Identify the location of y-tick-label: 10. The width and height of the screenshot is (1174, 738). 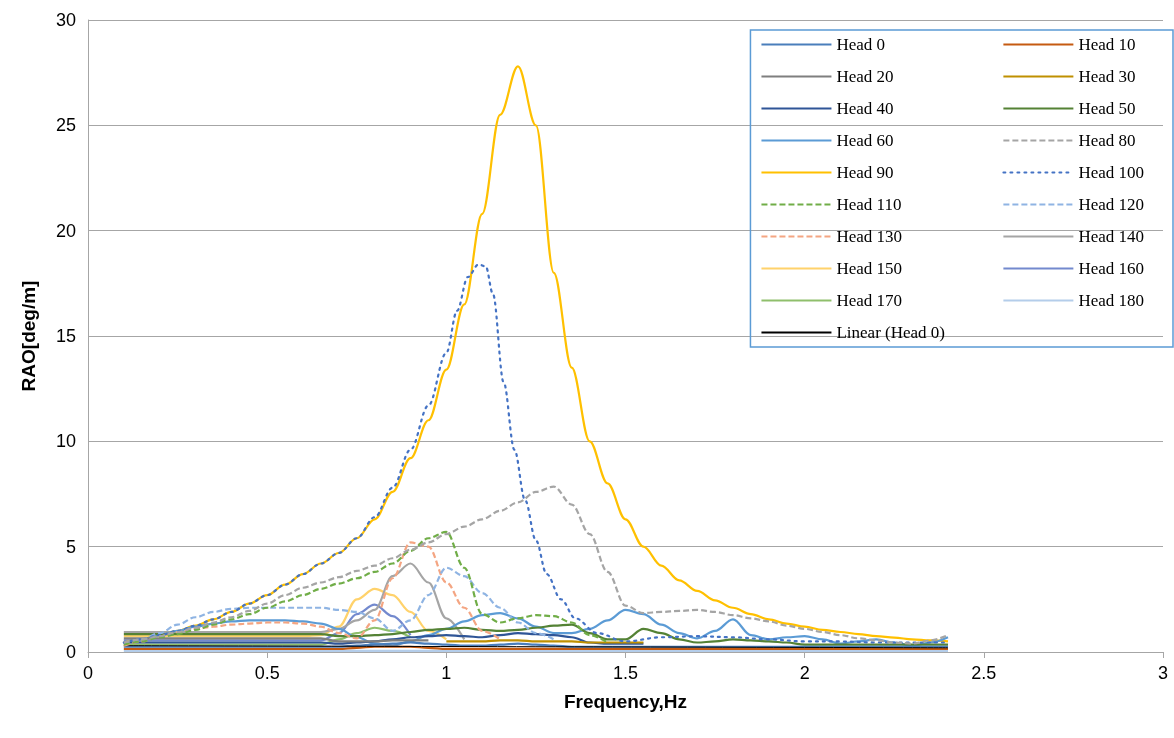
(65, 441).